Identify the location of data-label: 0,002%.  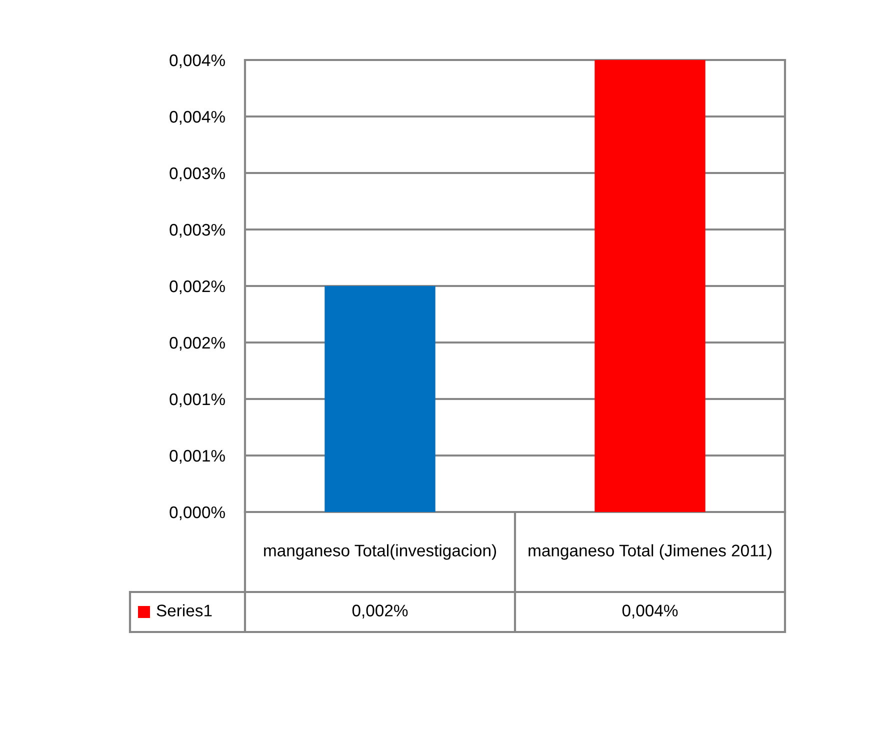
(380, 611).